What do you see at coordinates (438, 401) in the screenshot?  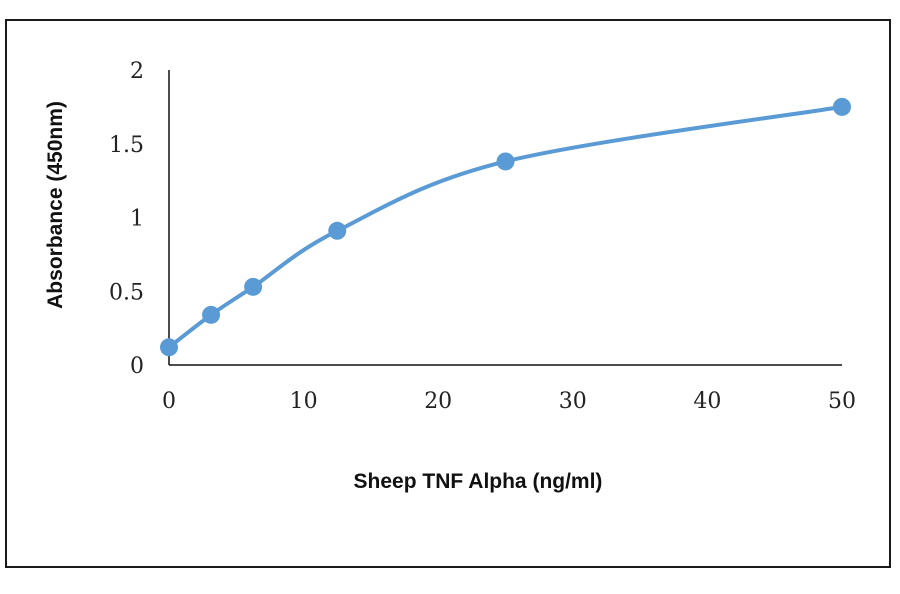 I see `x-tick-label: 20` at bounding box center [438, 401].